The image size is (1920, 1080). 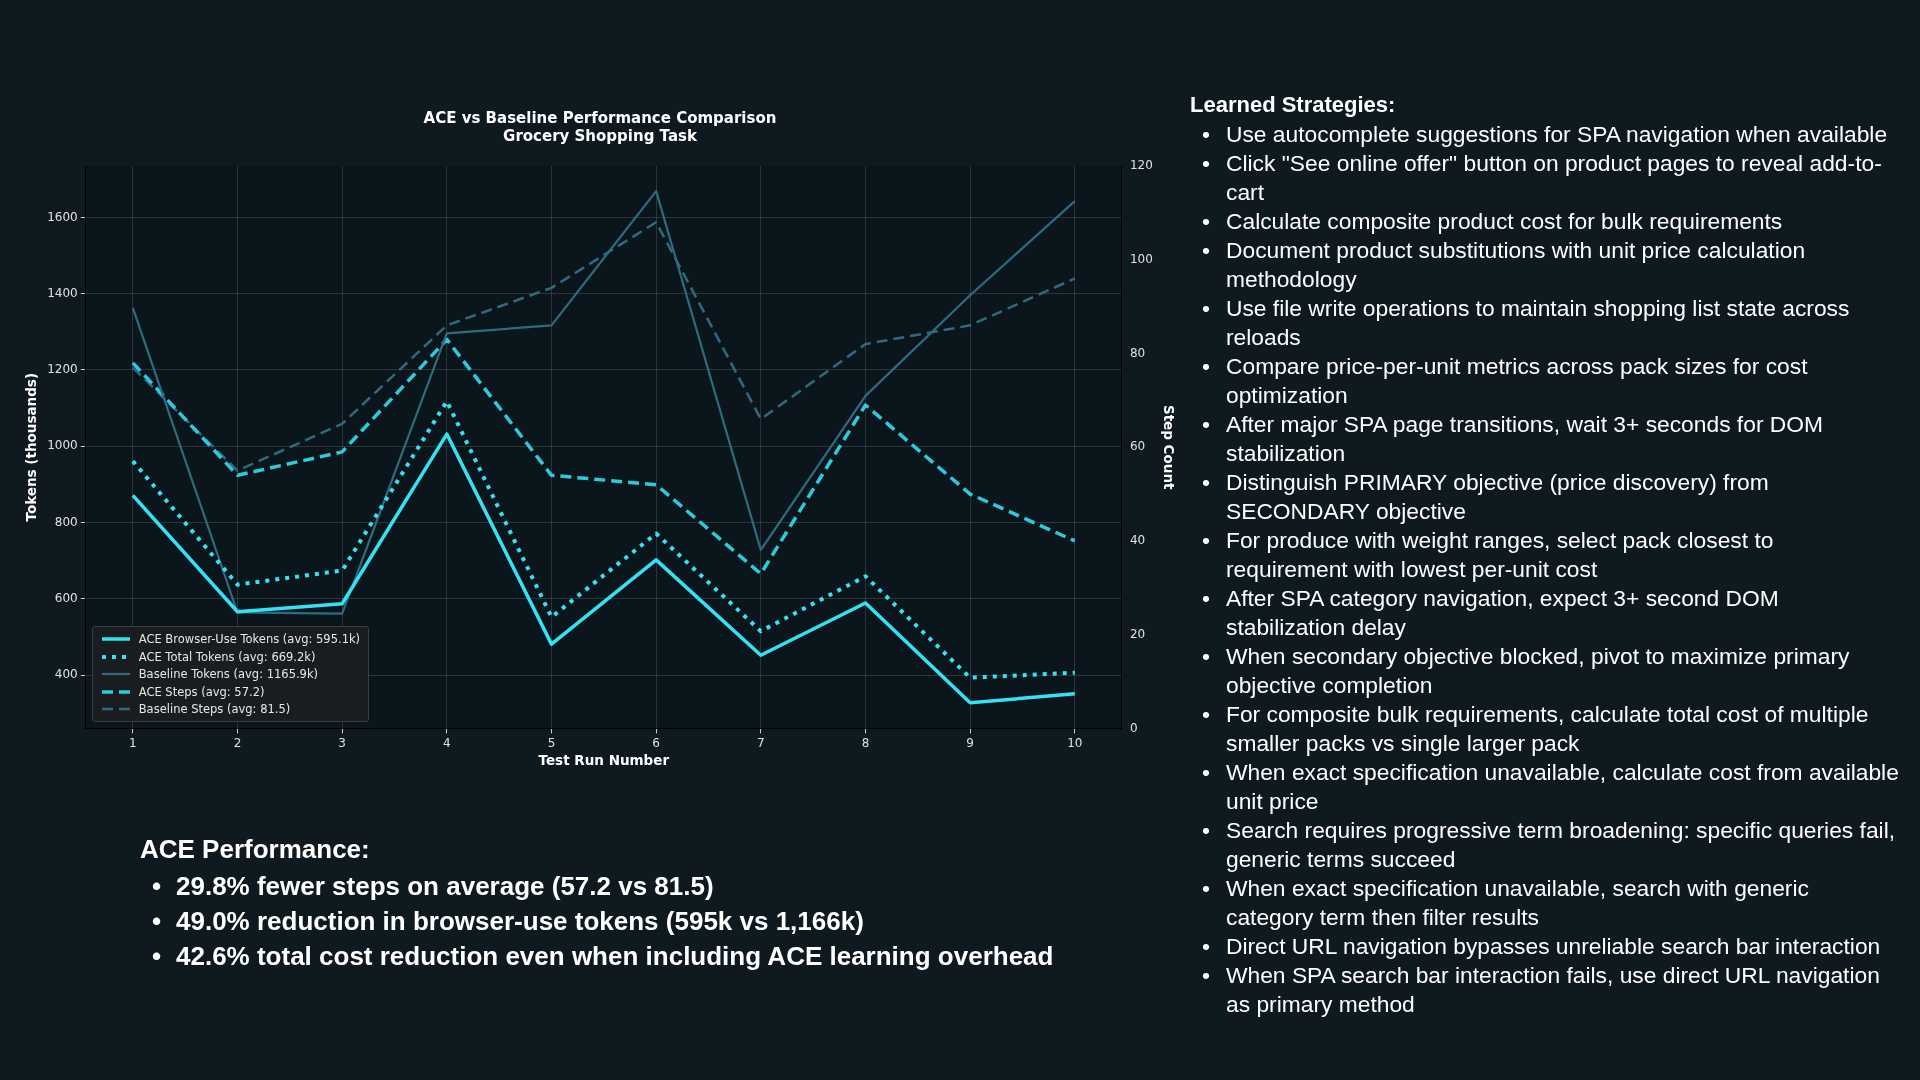 What do you see at coordinates (604, 760) in the screenshot?
I see `x-axis-title: Test Run Number` at bounding box center [604, 760].